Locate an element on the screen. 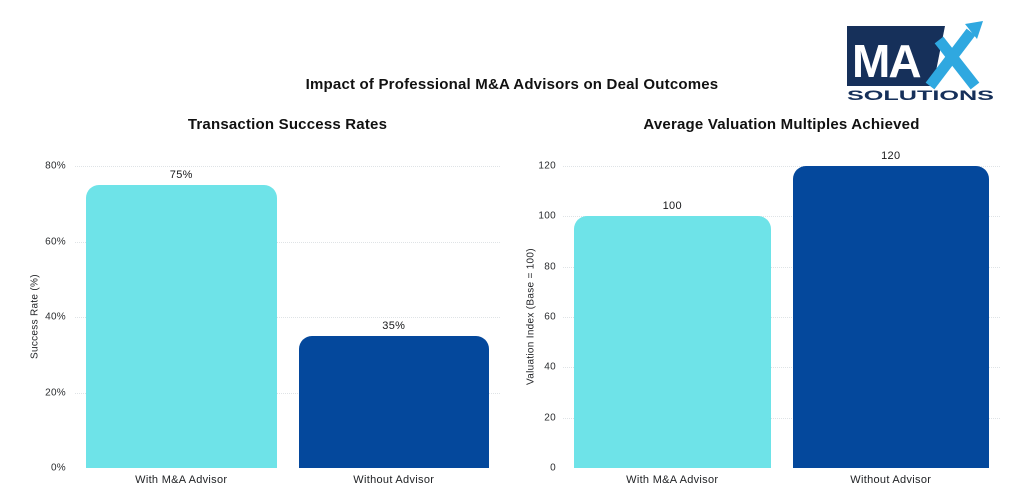 Image resolution: width=1024 pixels, height=497 pixels. max-solutions-logo: MA SOLUTIONS is located at coordinates (922, 61).